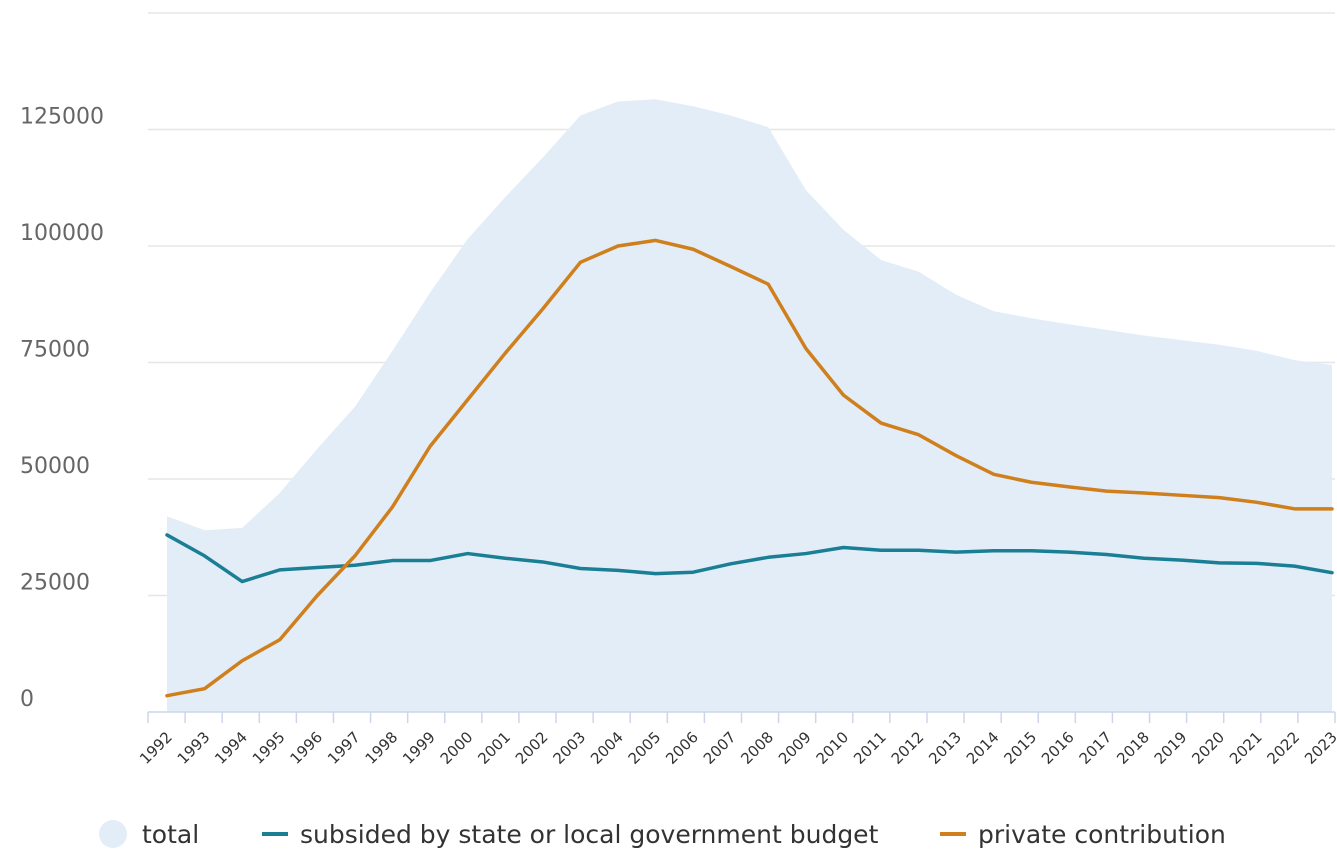  Describe the element at coordinates (945, 748) in the screenshot. I see `x-tick-label: 2013` at that location.